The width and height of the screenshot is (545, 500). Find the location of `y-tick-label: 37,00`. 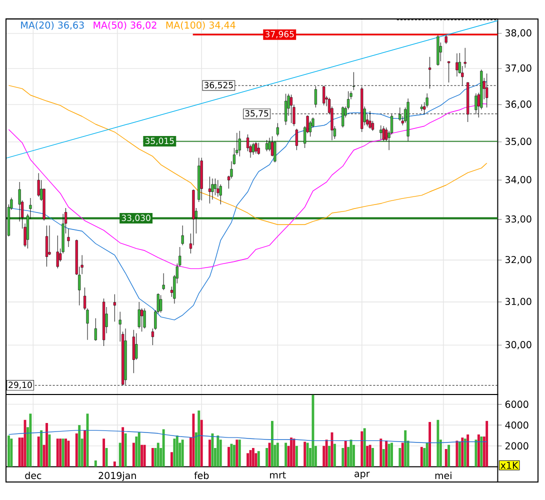

y-tick-label: 37,00 is located at coordinates (518, 68).